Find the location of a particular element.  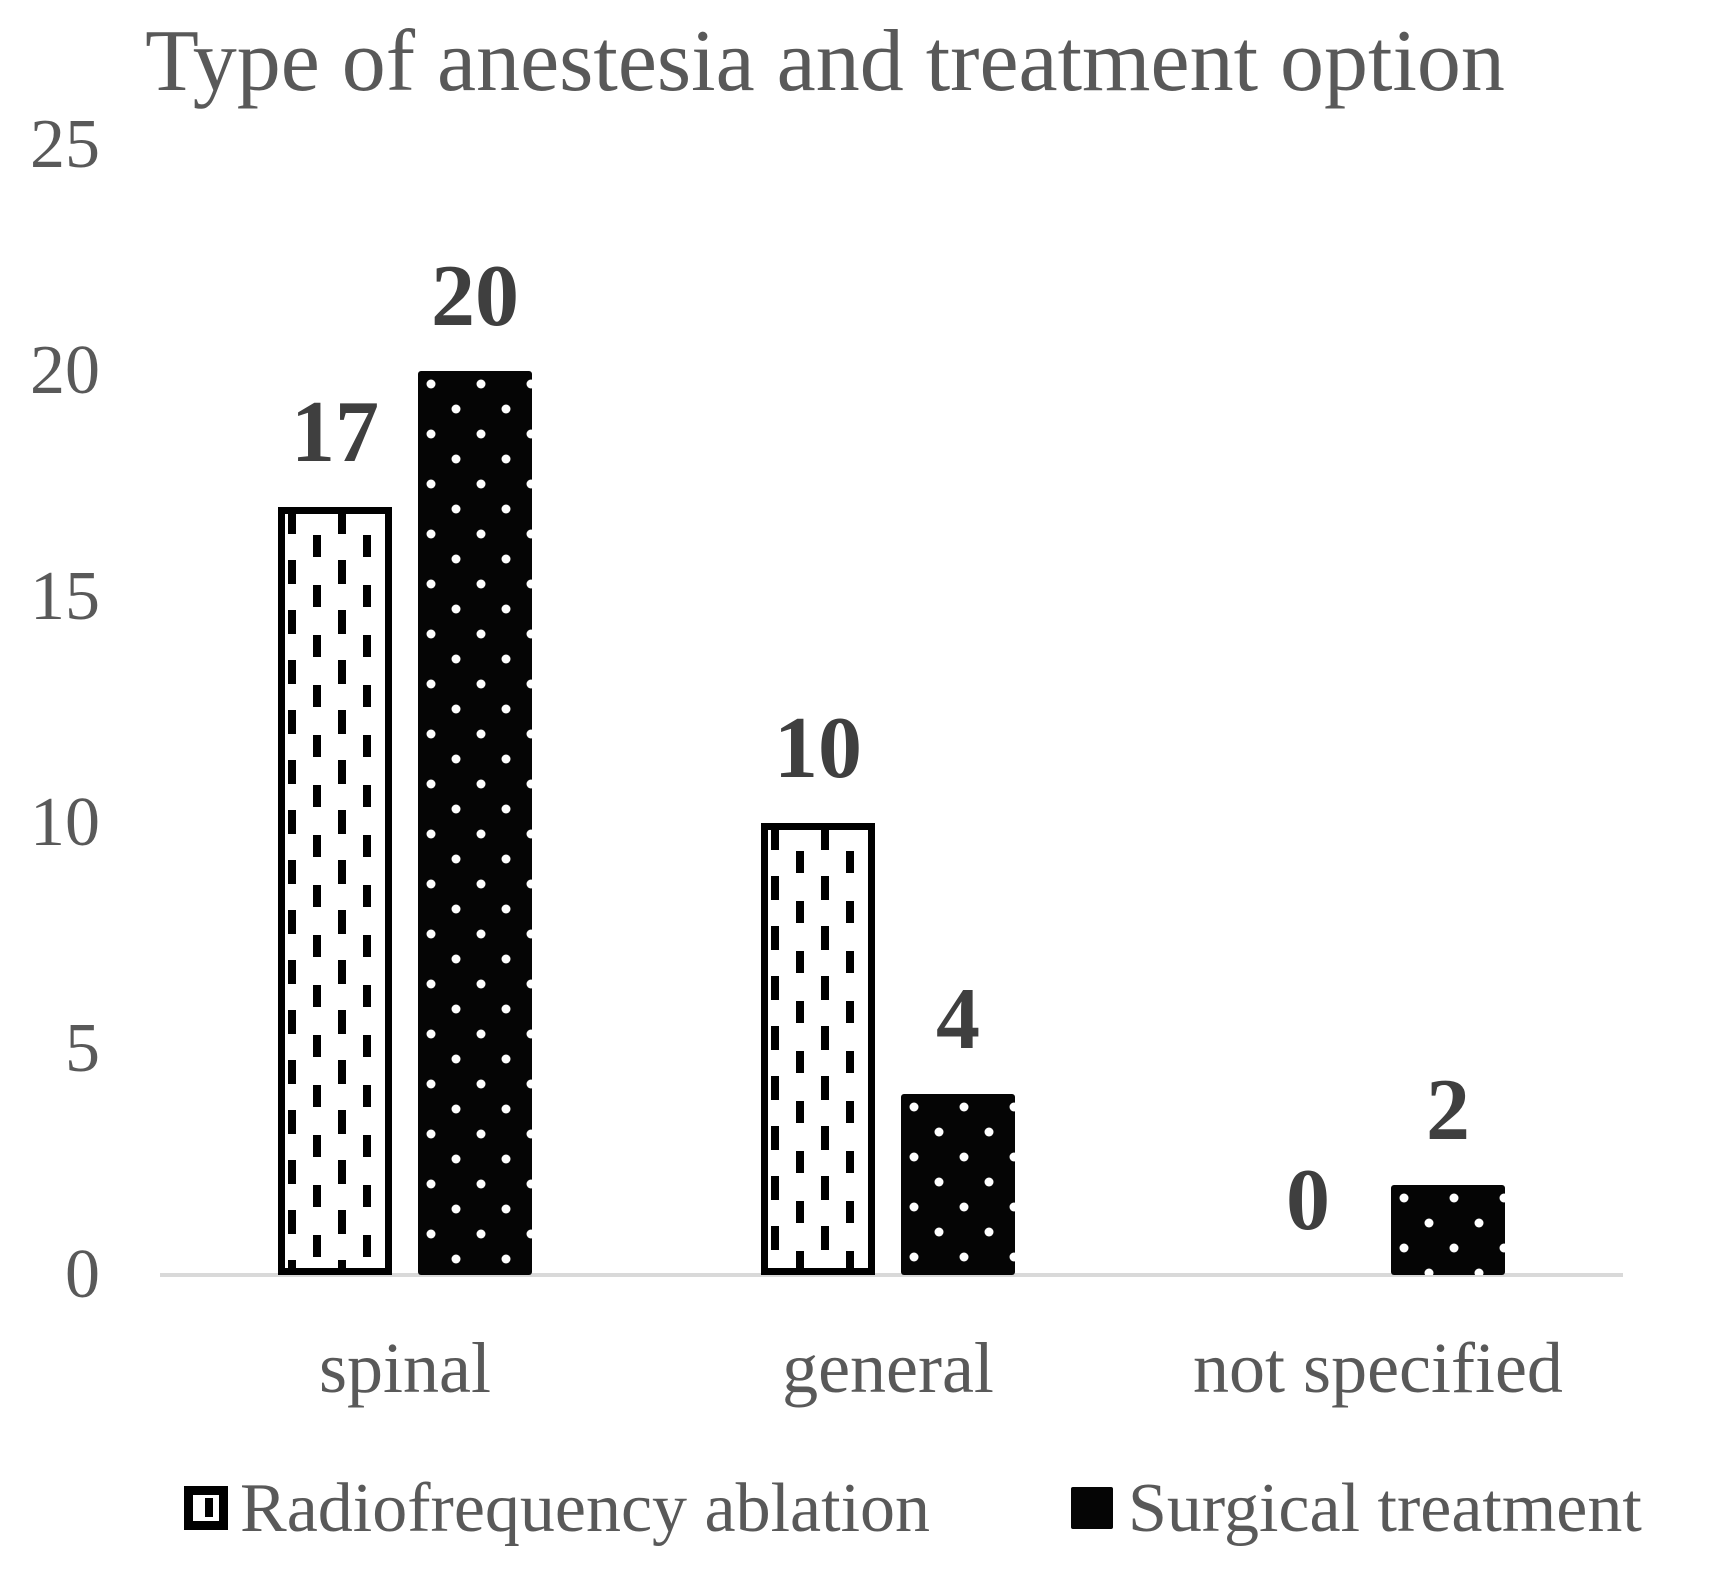

chart-title: Type of anestesia and treatment option is located at coordinates (825, 61).